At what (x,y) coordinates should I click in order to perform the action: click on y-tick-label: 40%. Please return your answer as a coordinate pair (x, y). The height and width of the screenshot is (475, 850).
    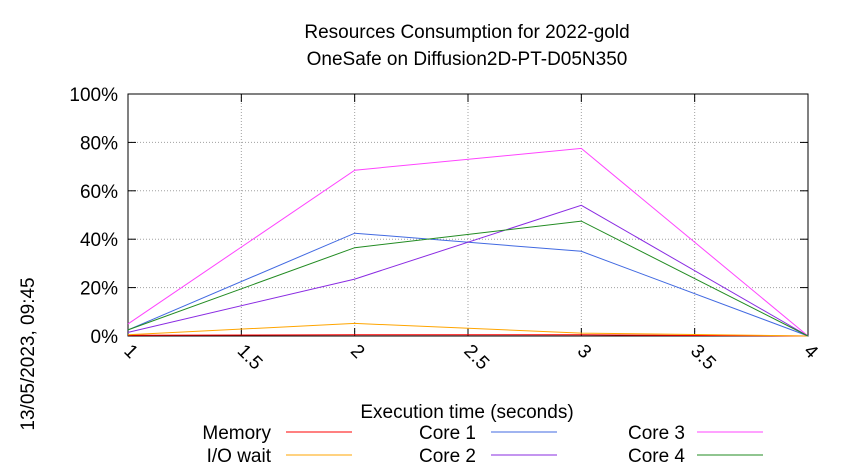
    Looking at the image, I should click on (99, 240).